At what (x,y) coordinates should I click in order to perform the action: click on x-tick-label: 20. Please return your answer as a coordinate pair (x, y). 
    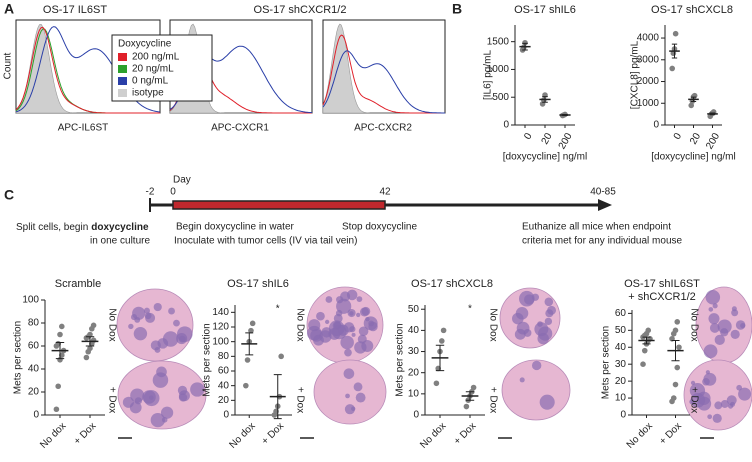
    Looking at the image, I should click on (547, 139).